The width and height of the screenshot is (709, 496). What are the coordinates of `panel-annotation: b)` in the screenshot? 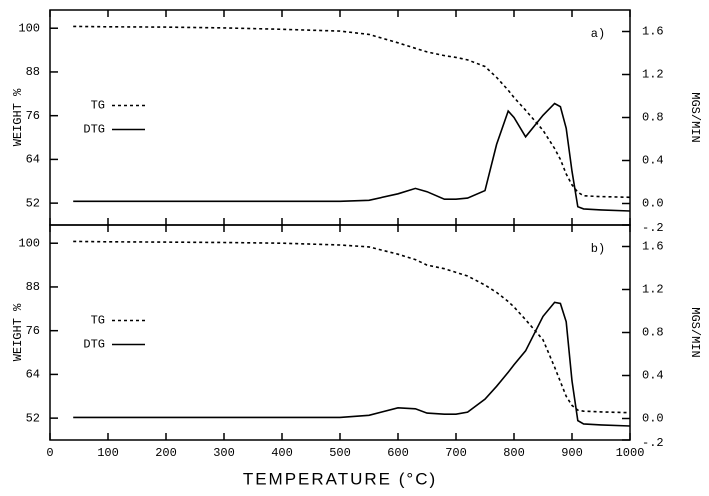 It's located at (598, 249).